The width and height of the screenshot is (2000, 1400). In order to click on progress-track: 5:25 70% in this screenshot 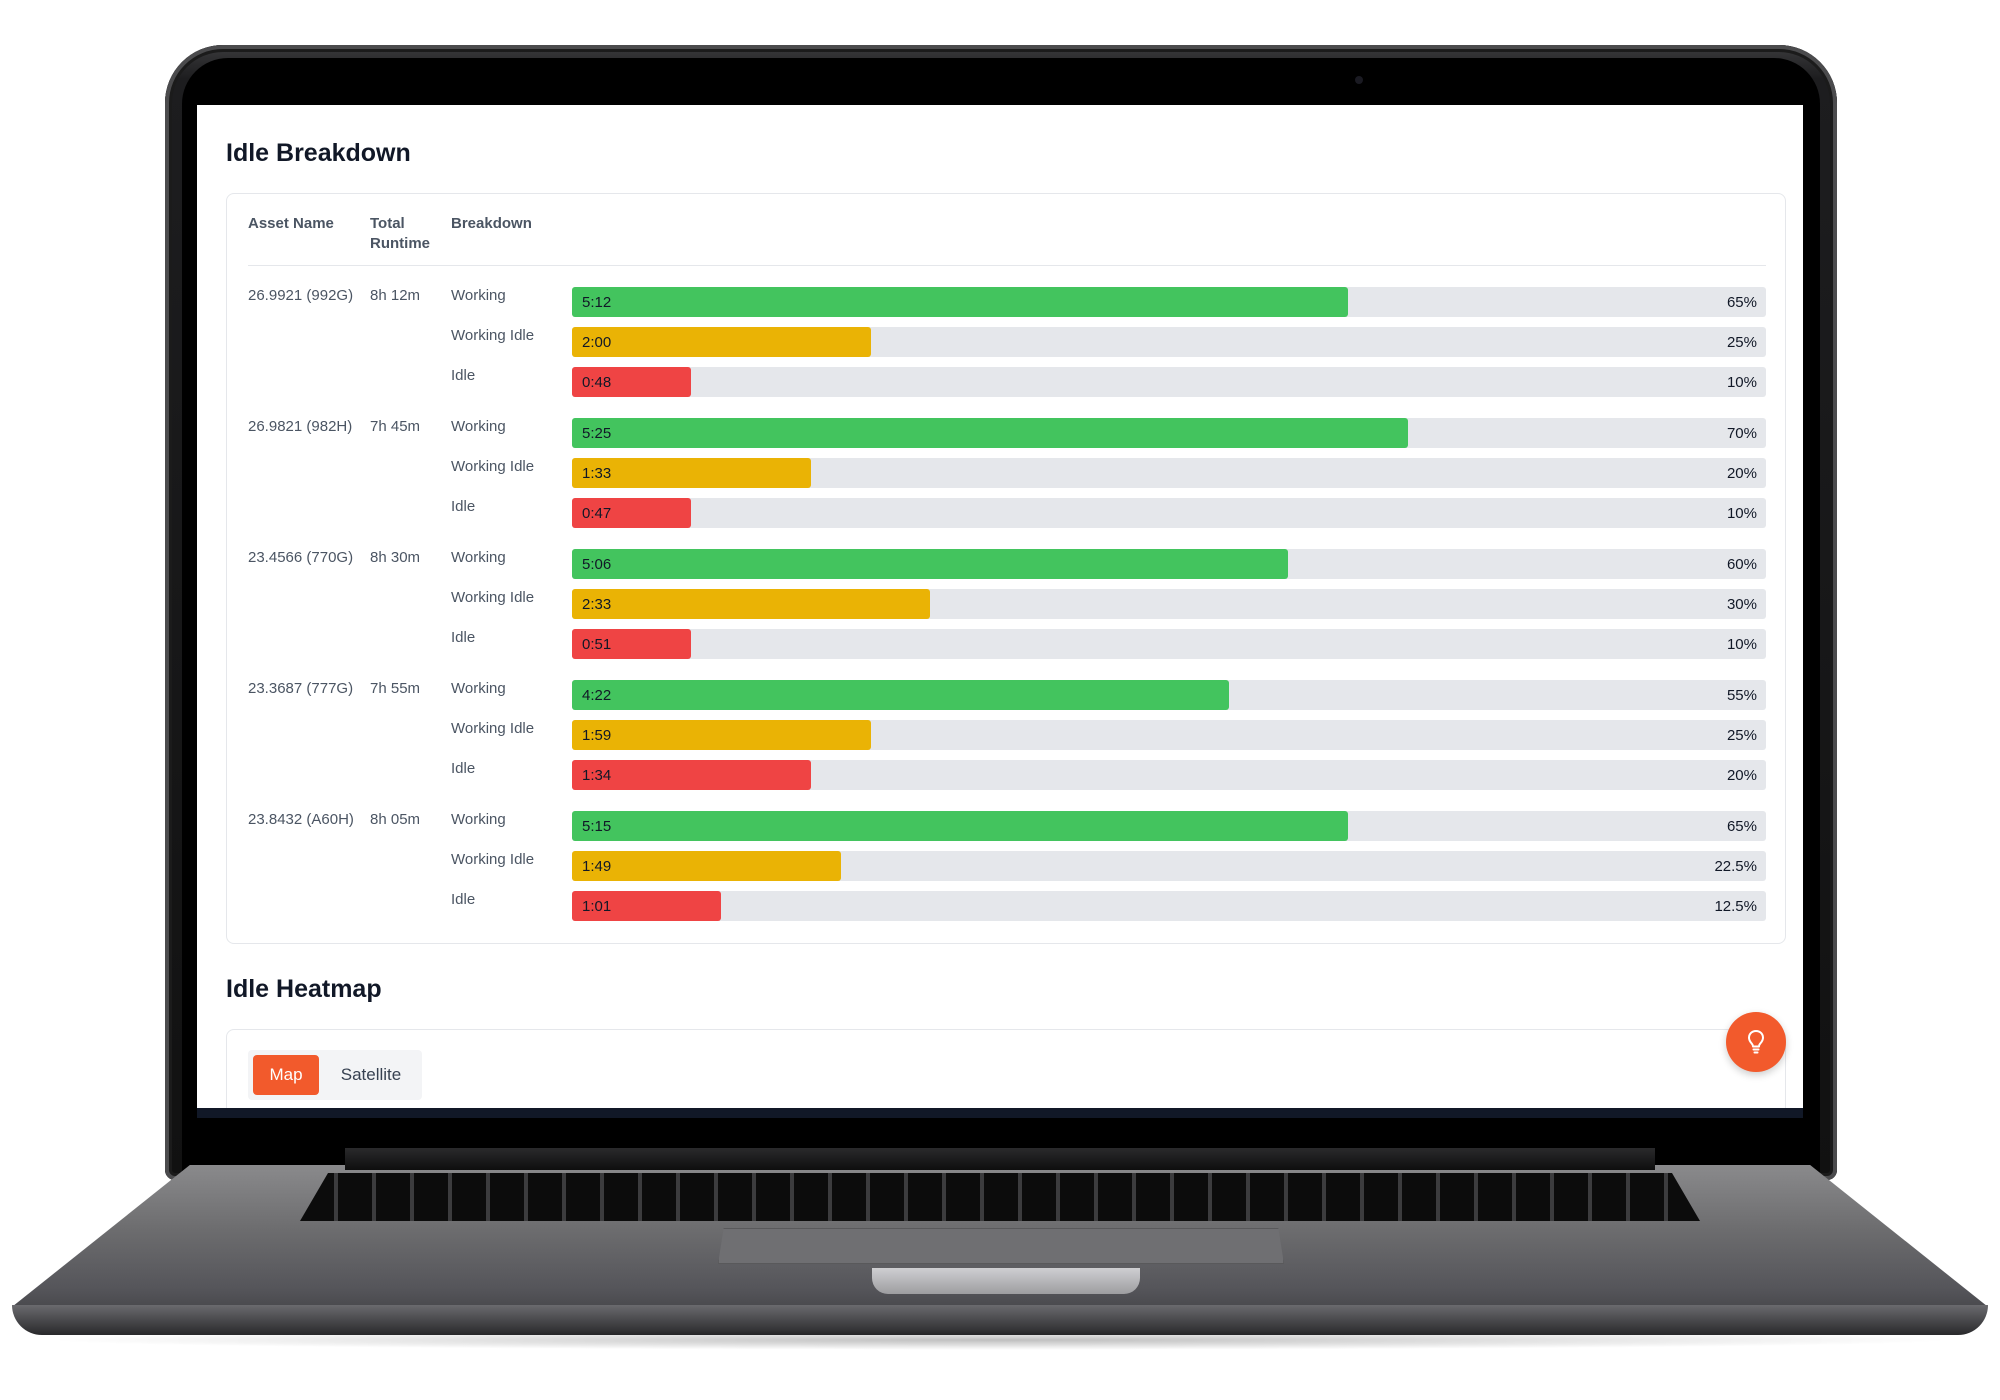, I will do `click(1169, 433)`.